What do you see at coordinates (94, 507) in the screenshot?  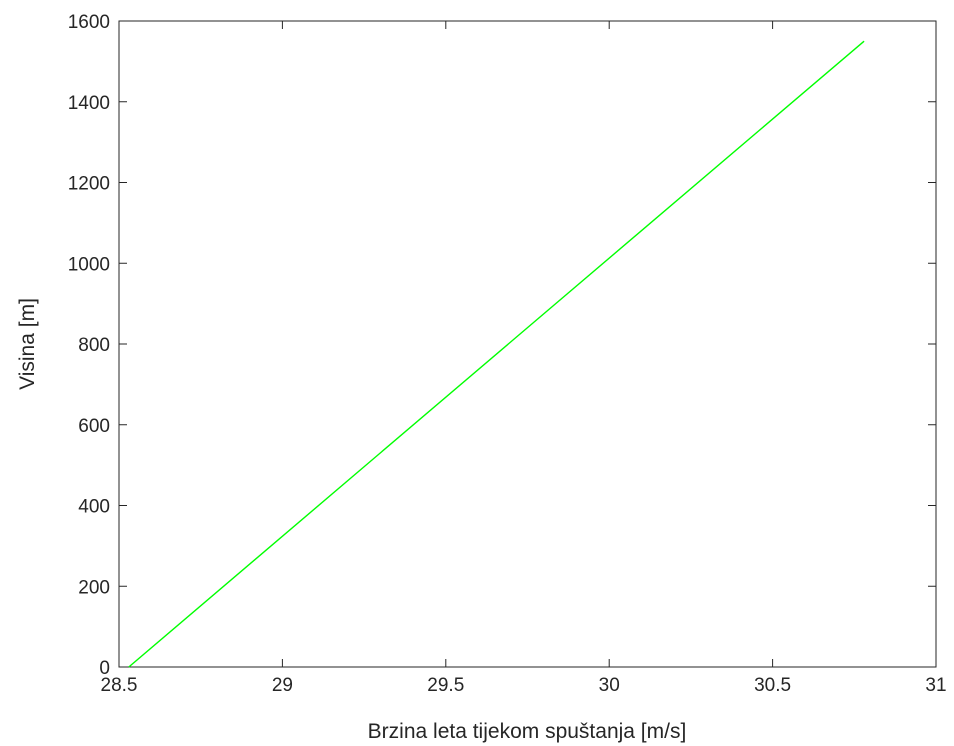 I see `y-tick-label: 400` at bounding box center [94, 507].